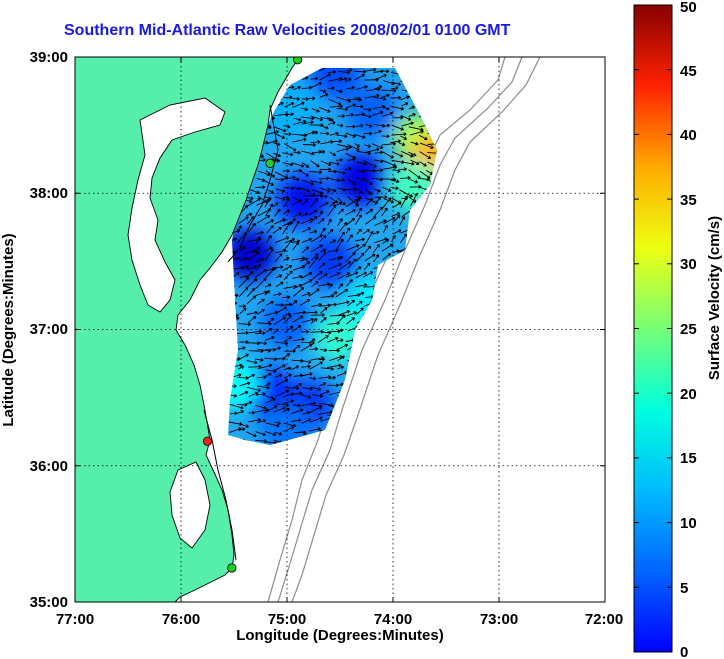 This screenshot has height=659, width=724. Describe the element at coordinates (287, 619) in the screenshot. I see `x-tick-label: 75:00` at that location.